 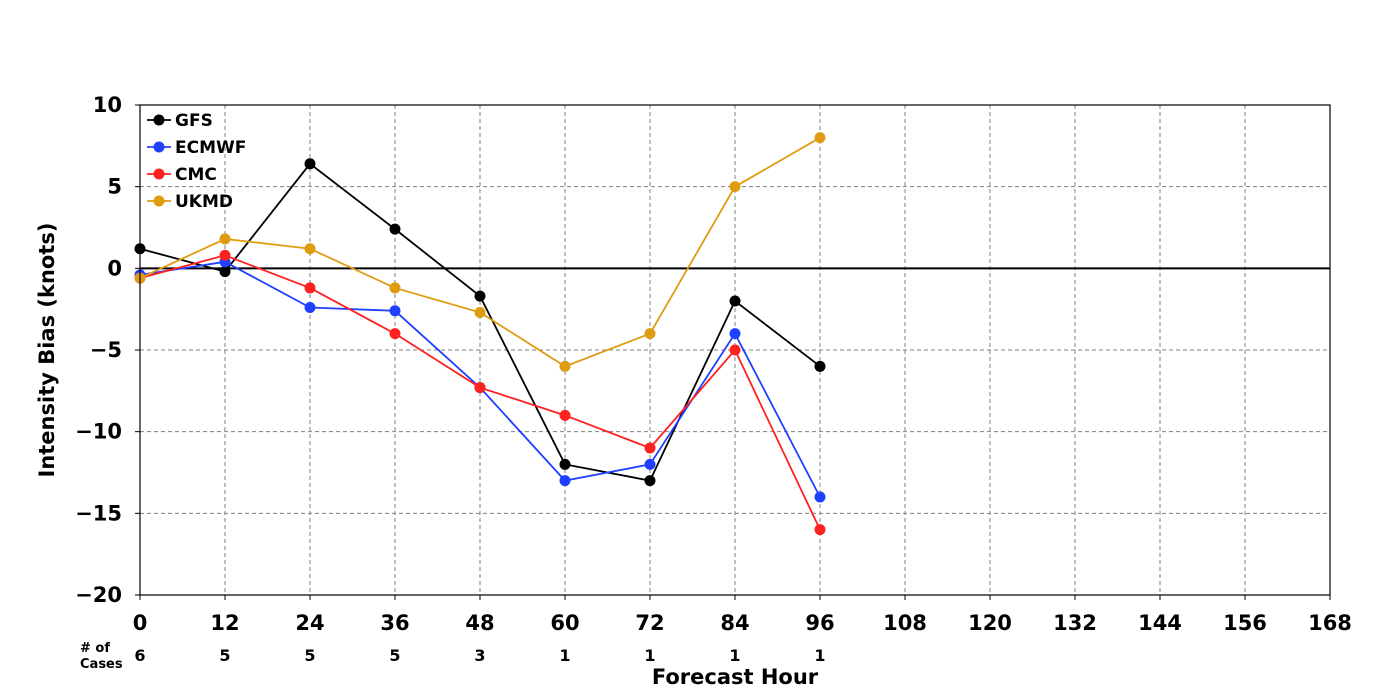 What do you see at coordinates (1330, 623) in the screenshot?
I see `x-tick-label: 168` at bounding box center [1330, 623].